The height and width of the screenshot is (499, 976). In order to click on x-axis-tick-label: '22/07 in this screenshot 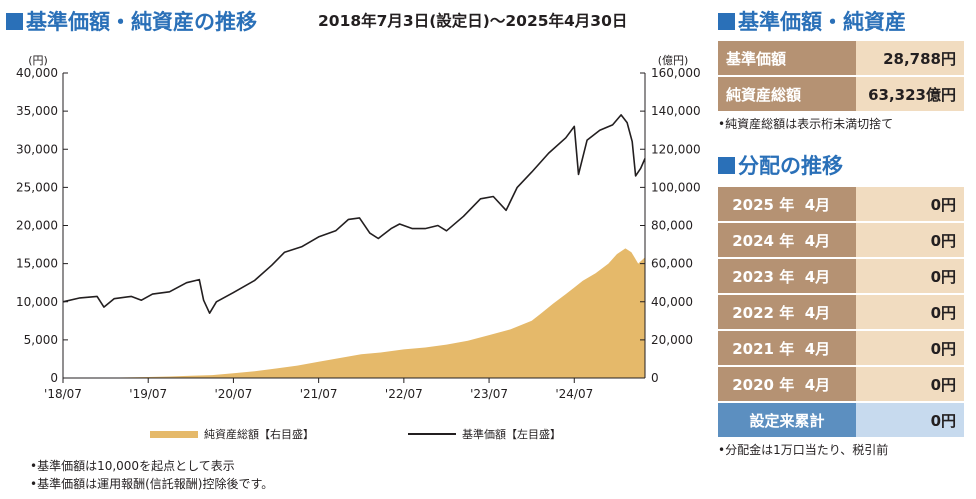, I will do `click(404, 393)`.